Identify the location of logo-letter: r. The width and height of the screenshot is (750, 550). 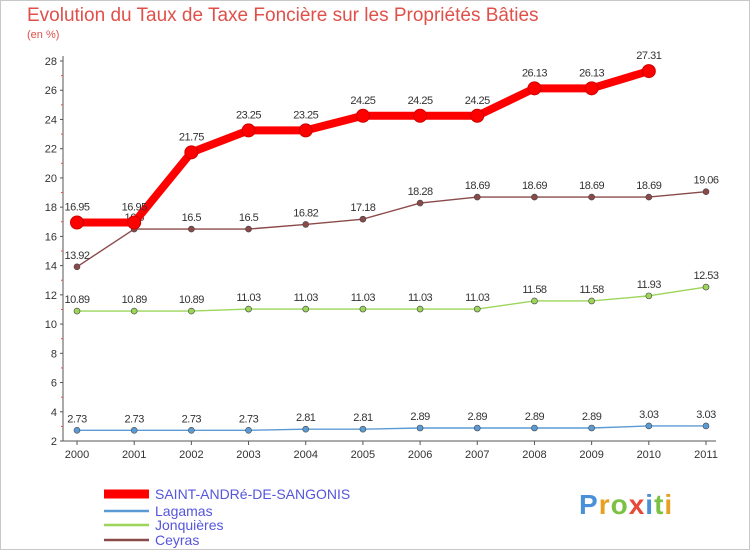
(604, 504).